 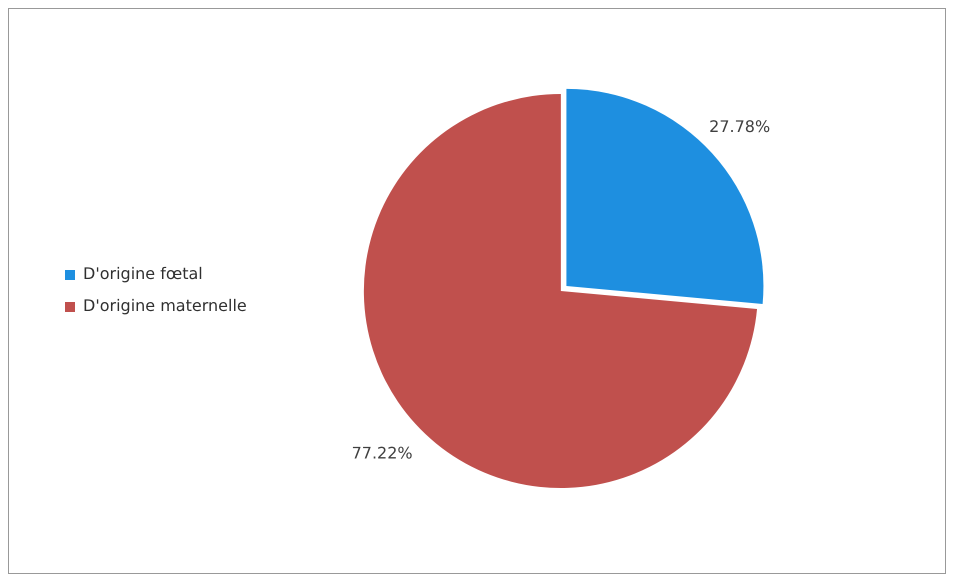 I want to click on legend-label: D'origine fœtal, so click(x=143, y=274).